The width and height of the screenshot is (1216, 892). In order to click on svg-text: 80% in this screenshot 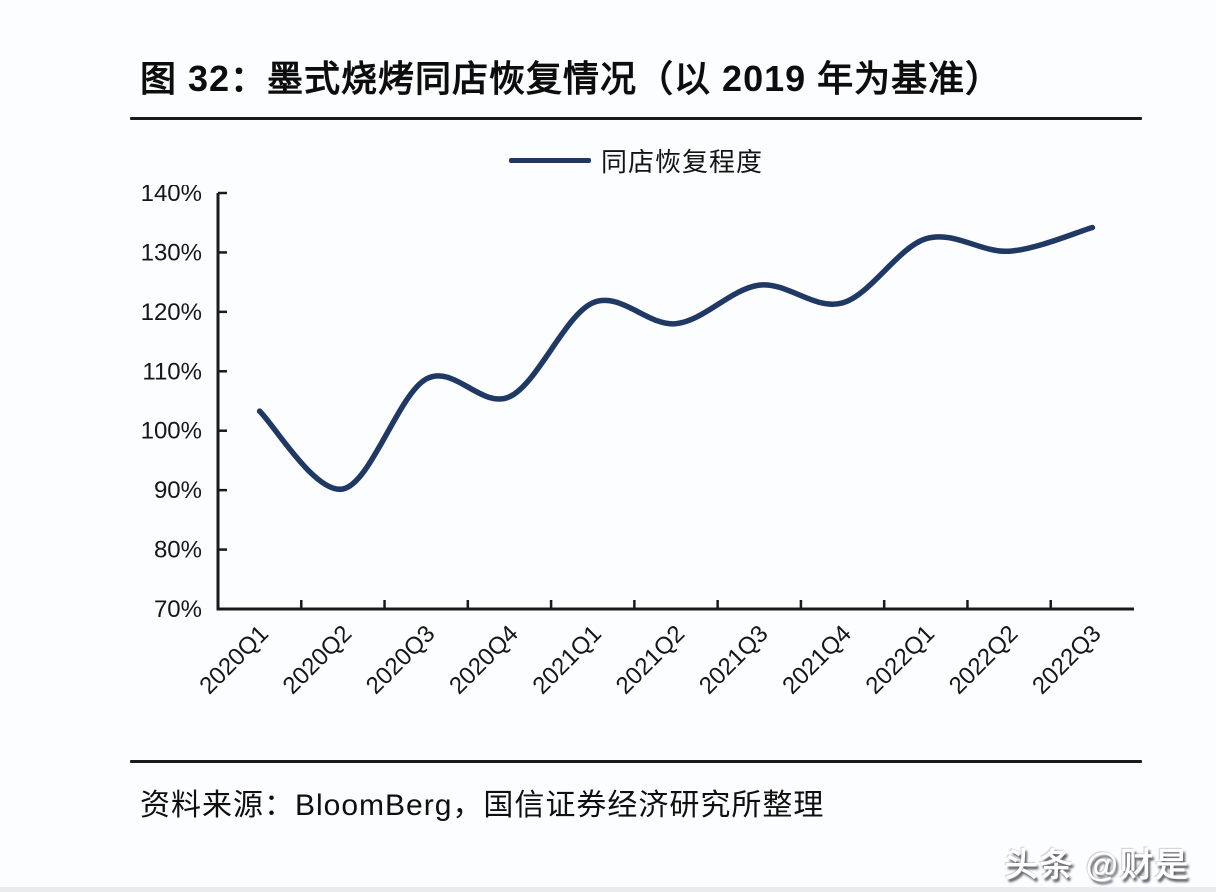, I will do `click(178, 550)`.